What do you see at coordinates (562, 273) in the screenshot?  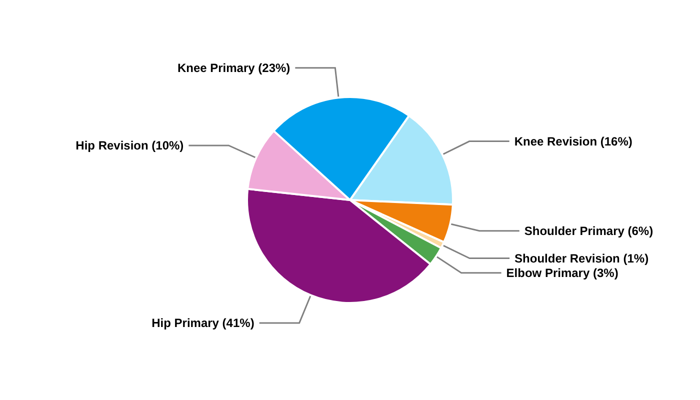 I see `slice-label: Elbow Primary (3%)` at bounding box center [562, 273].